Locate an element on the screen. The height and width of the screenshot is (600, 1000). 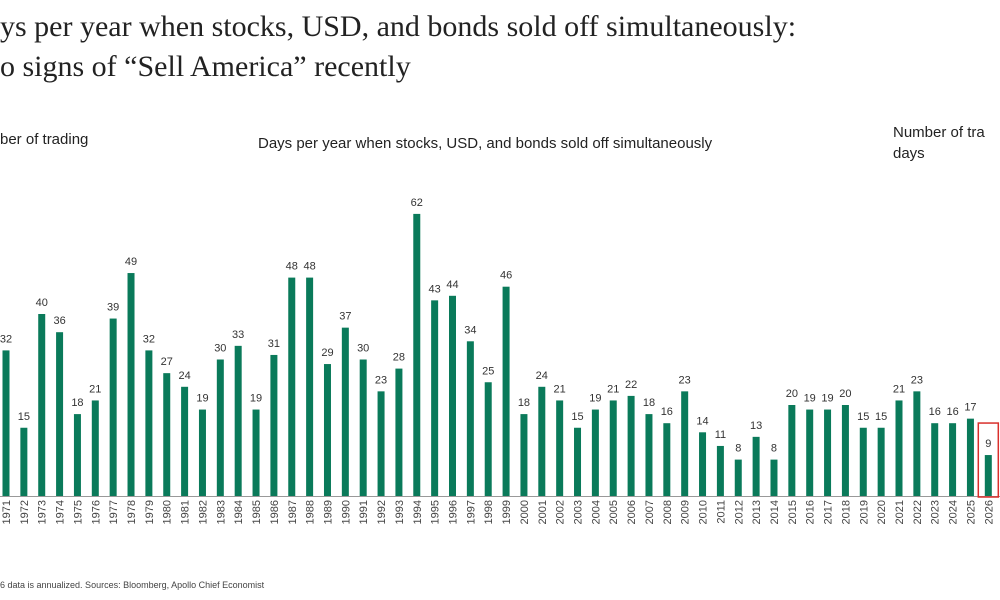
data-label-1975: 18 is located at coordinates (77, 403).